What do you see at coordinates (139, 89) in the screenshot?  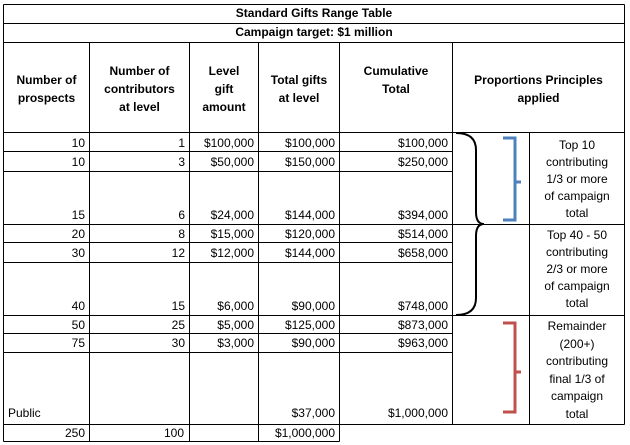 I see `header-contributors: Number of contributors at level` at bounding box center [139, 89].